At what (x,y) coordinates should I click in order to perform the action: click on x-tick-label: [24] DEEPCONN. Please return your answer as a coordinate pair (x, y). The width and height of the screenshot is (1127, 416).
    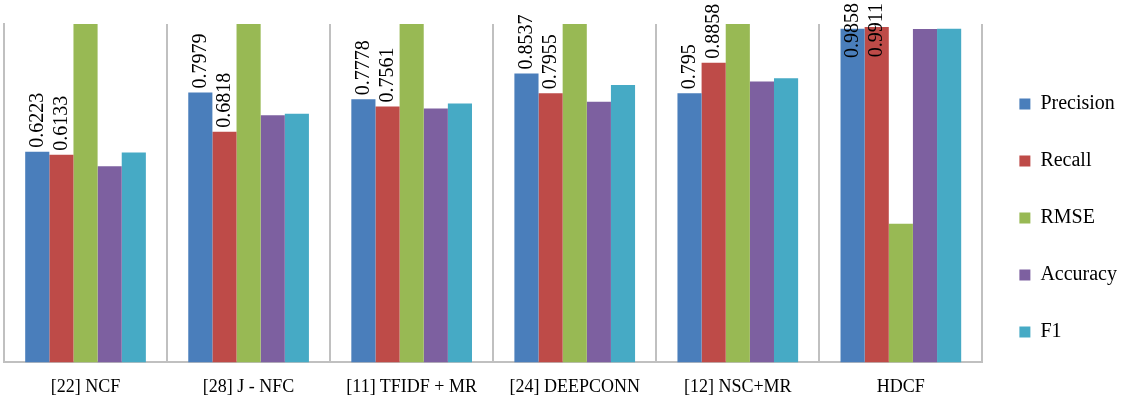
    Looking at the image, I should click on (574, 385).